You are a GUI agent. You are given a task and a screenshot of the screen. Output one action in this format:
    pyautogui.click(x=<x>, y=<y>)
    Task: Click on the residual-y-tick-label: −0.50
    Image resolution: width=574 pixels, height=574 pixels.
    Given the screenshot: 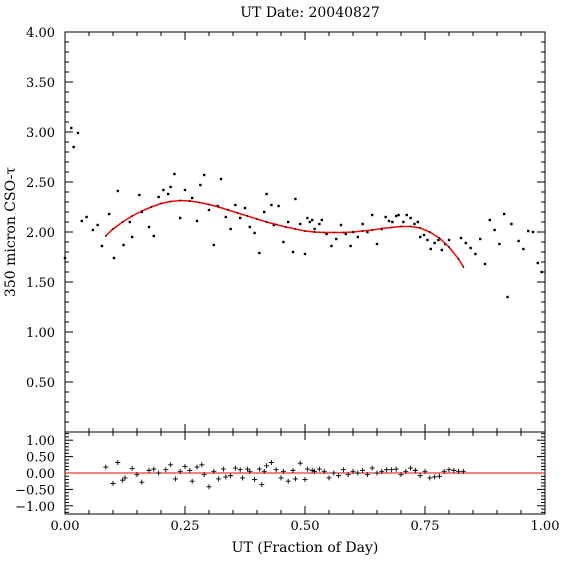 What is the action you would take?
    pyautogui.click(x=35, y=490)
    